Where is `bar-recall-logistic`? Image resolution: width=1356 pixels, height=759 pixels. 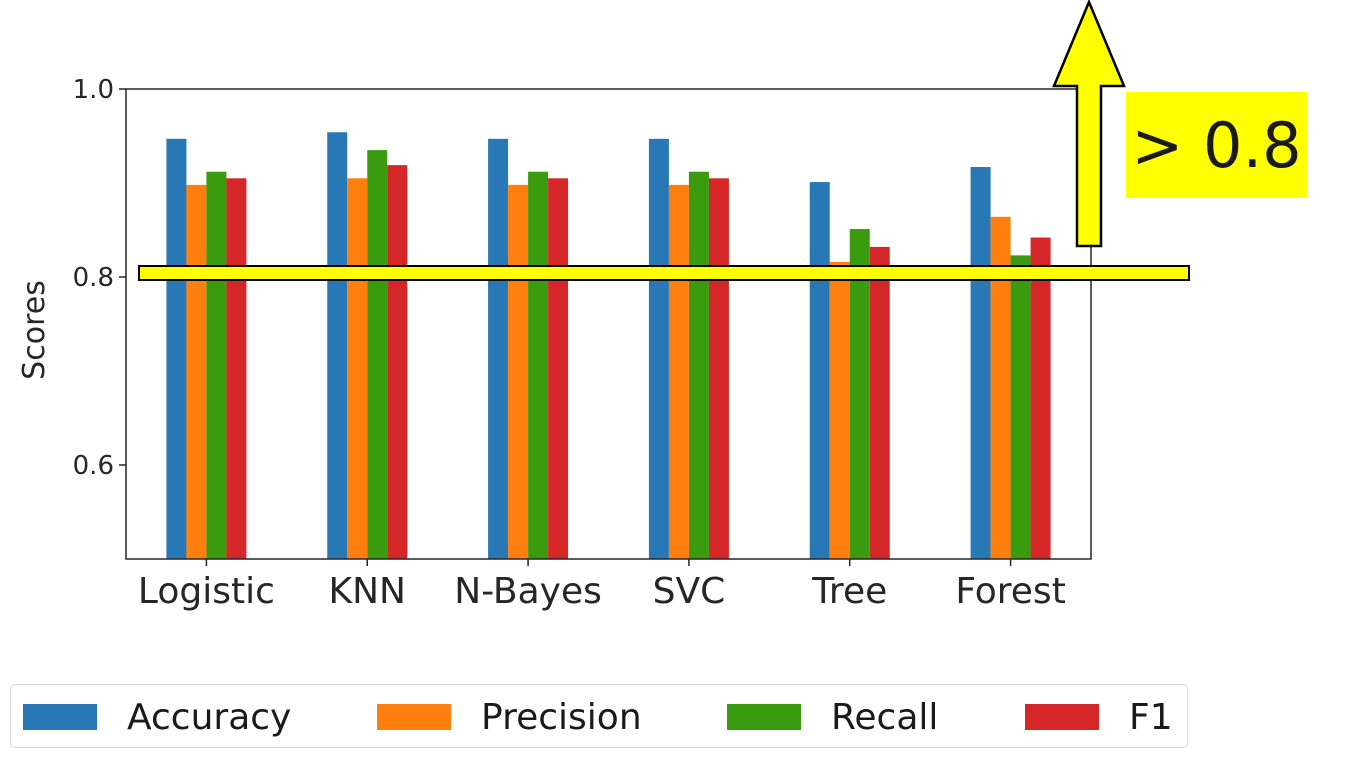
bar-recall-logistic is located at coordinates (216, 365).